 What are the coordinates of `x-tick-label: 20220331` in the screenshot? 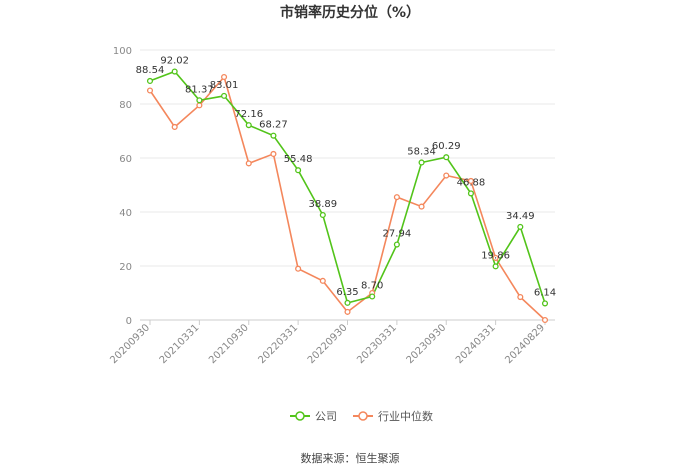 It's located at (278, 344).